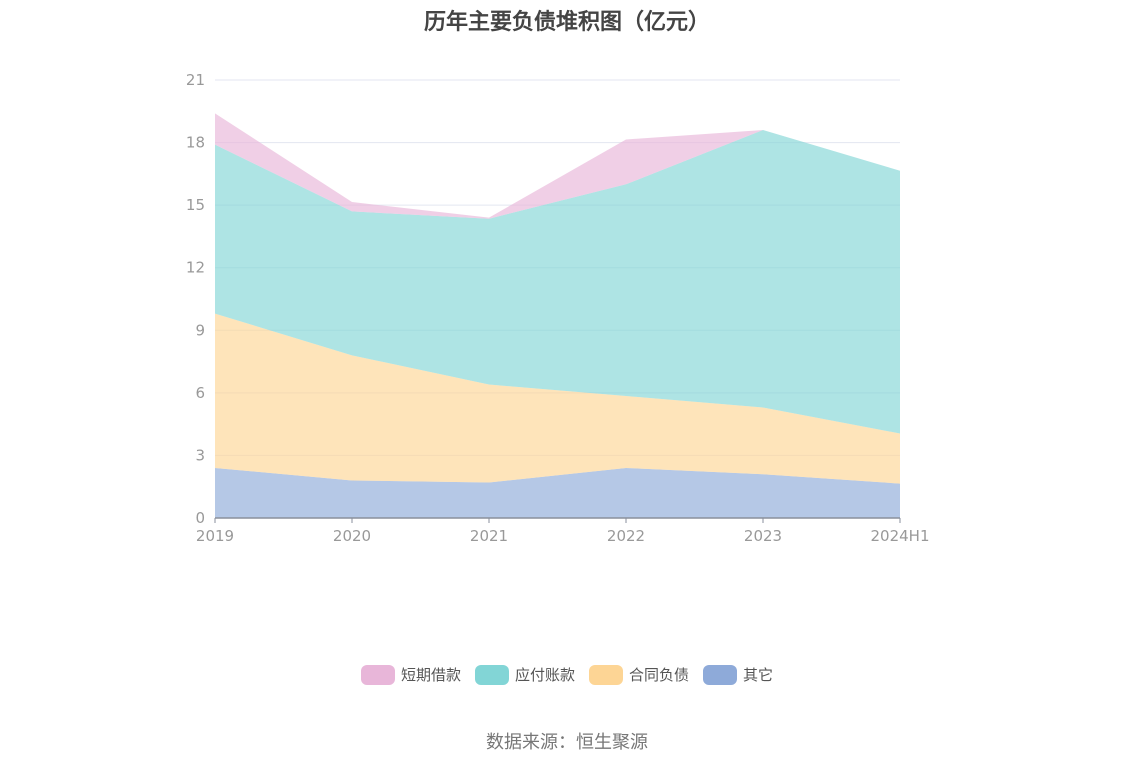 This screenshot has height=766, width=1134. I want to click on x-tick-label: 2024H1, so click(900, 536).